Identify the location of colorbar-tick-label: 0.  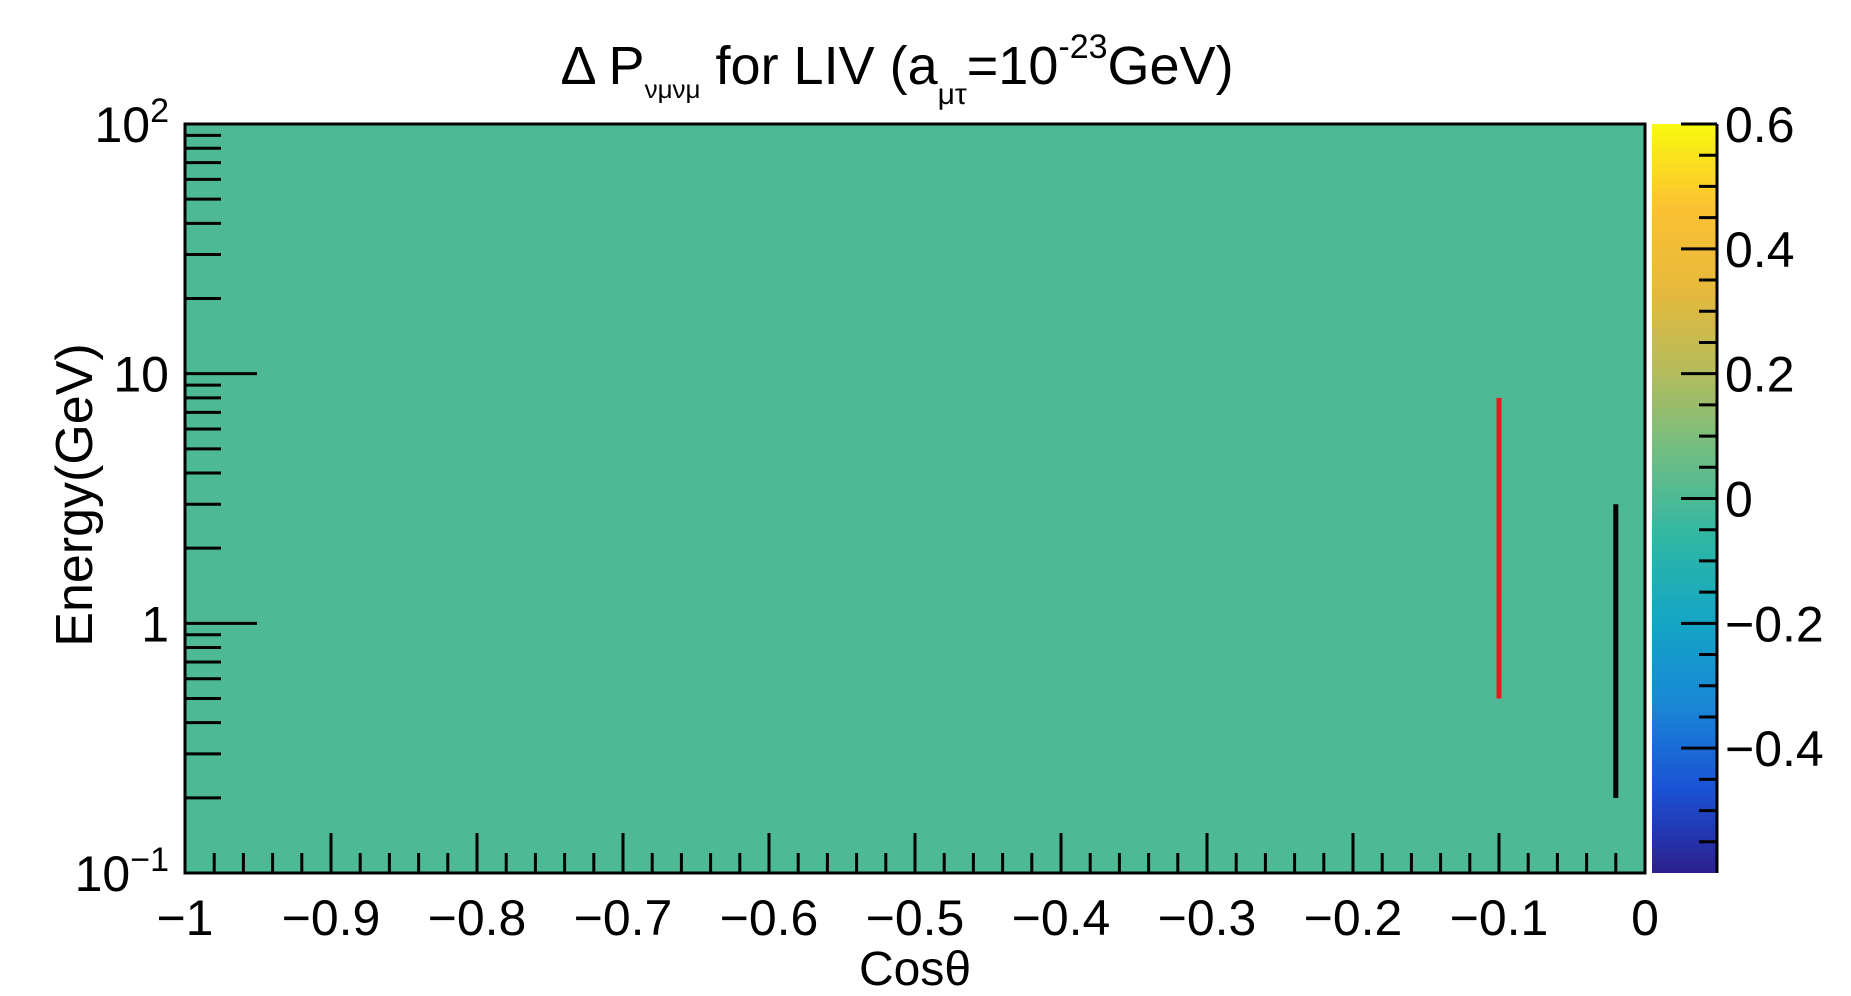
(1739, 500).